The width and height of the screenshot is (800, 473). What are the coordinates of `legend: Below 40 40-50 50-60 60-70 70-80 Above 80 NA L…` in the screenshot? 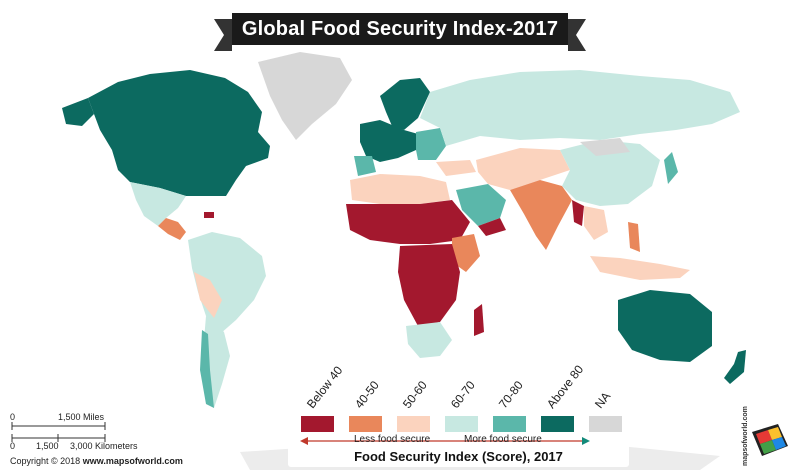 It's located at (458, 414).